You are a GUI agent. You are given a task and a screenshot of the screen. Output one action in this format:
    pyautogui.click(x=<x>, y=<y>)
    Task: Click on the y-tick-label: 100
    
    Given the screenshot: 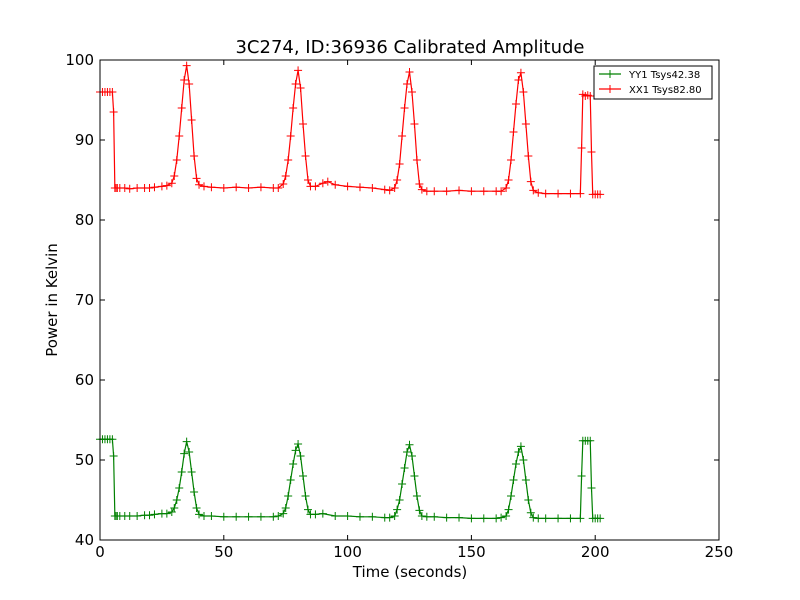 What is the action you would take?
    pyautogui.click(x=79, y=60)
    